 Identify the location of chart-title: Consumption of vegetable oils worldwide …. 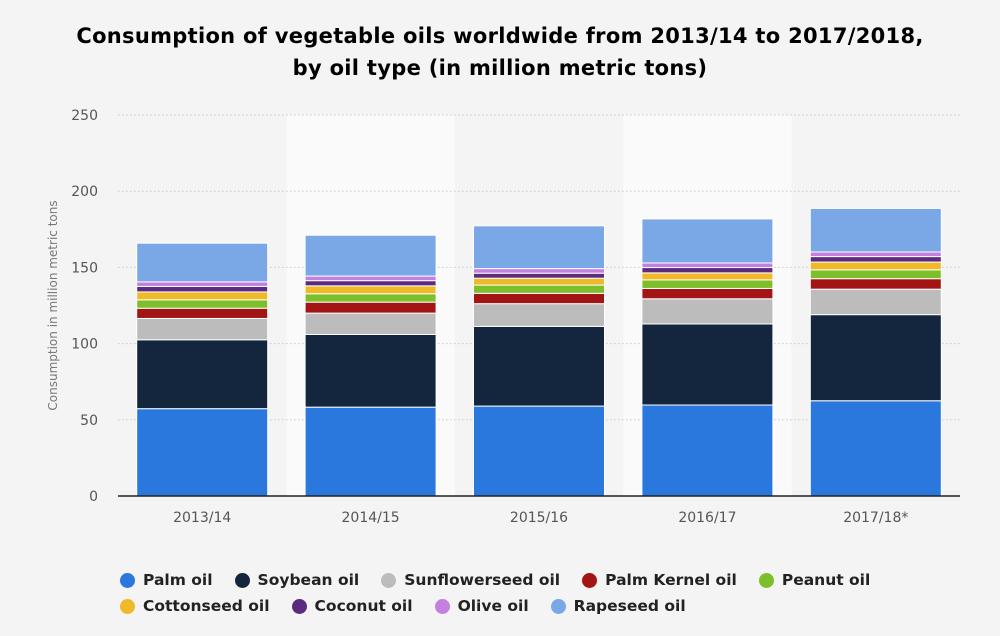
(500, 52).